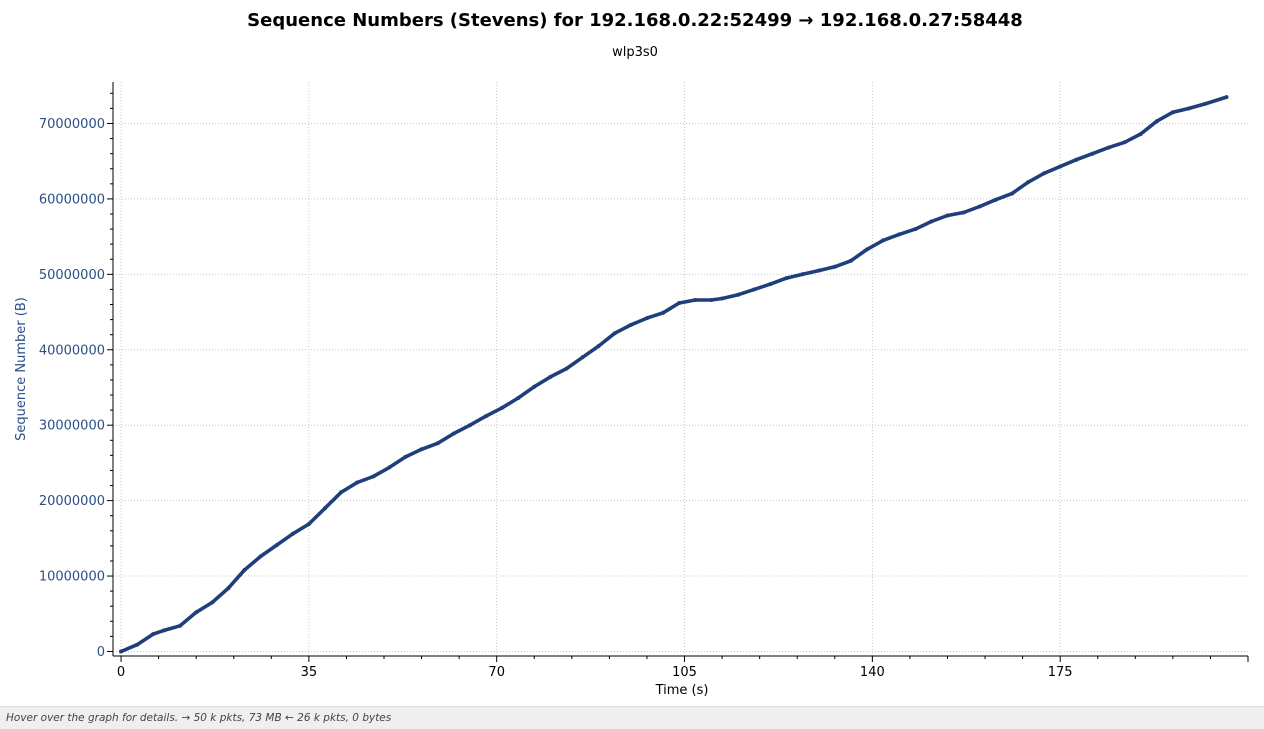  I want to click on y-tick-label: 40000000, so click(72, 350).